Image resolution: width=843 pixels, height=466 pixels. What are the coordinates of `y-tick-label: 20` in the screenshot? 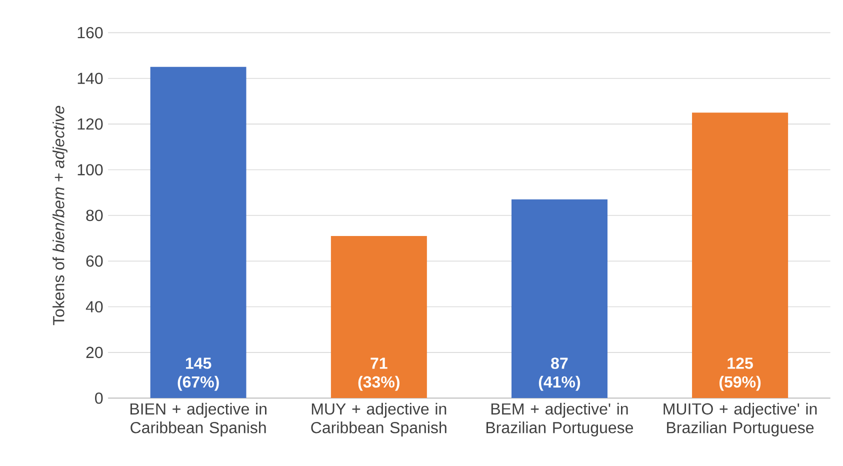 It's located at (94, 352).